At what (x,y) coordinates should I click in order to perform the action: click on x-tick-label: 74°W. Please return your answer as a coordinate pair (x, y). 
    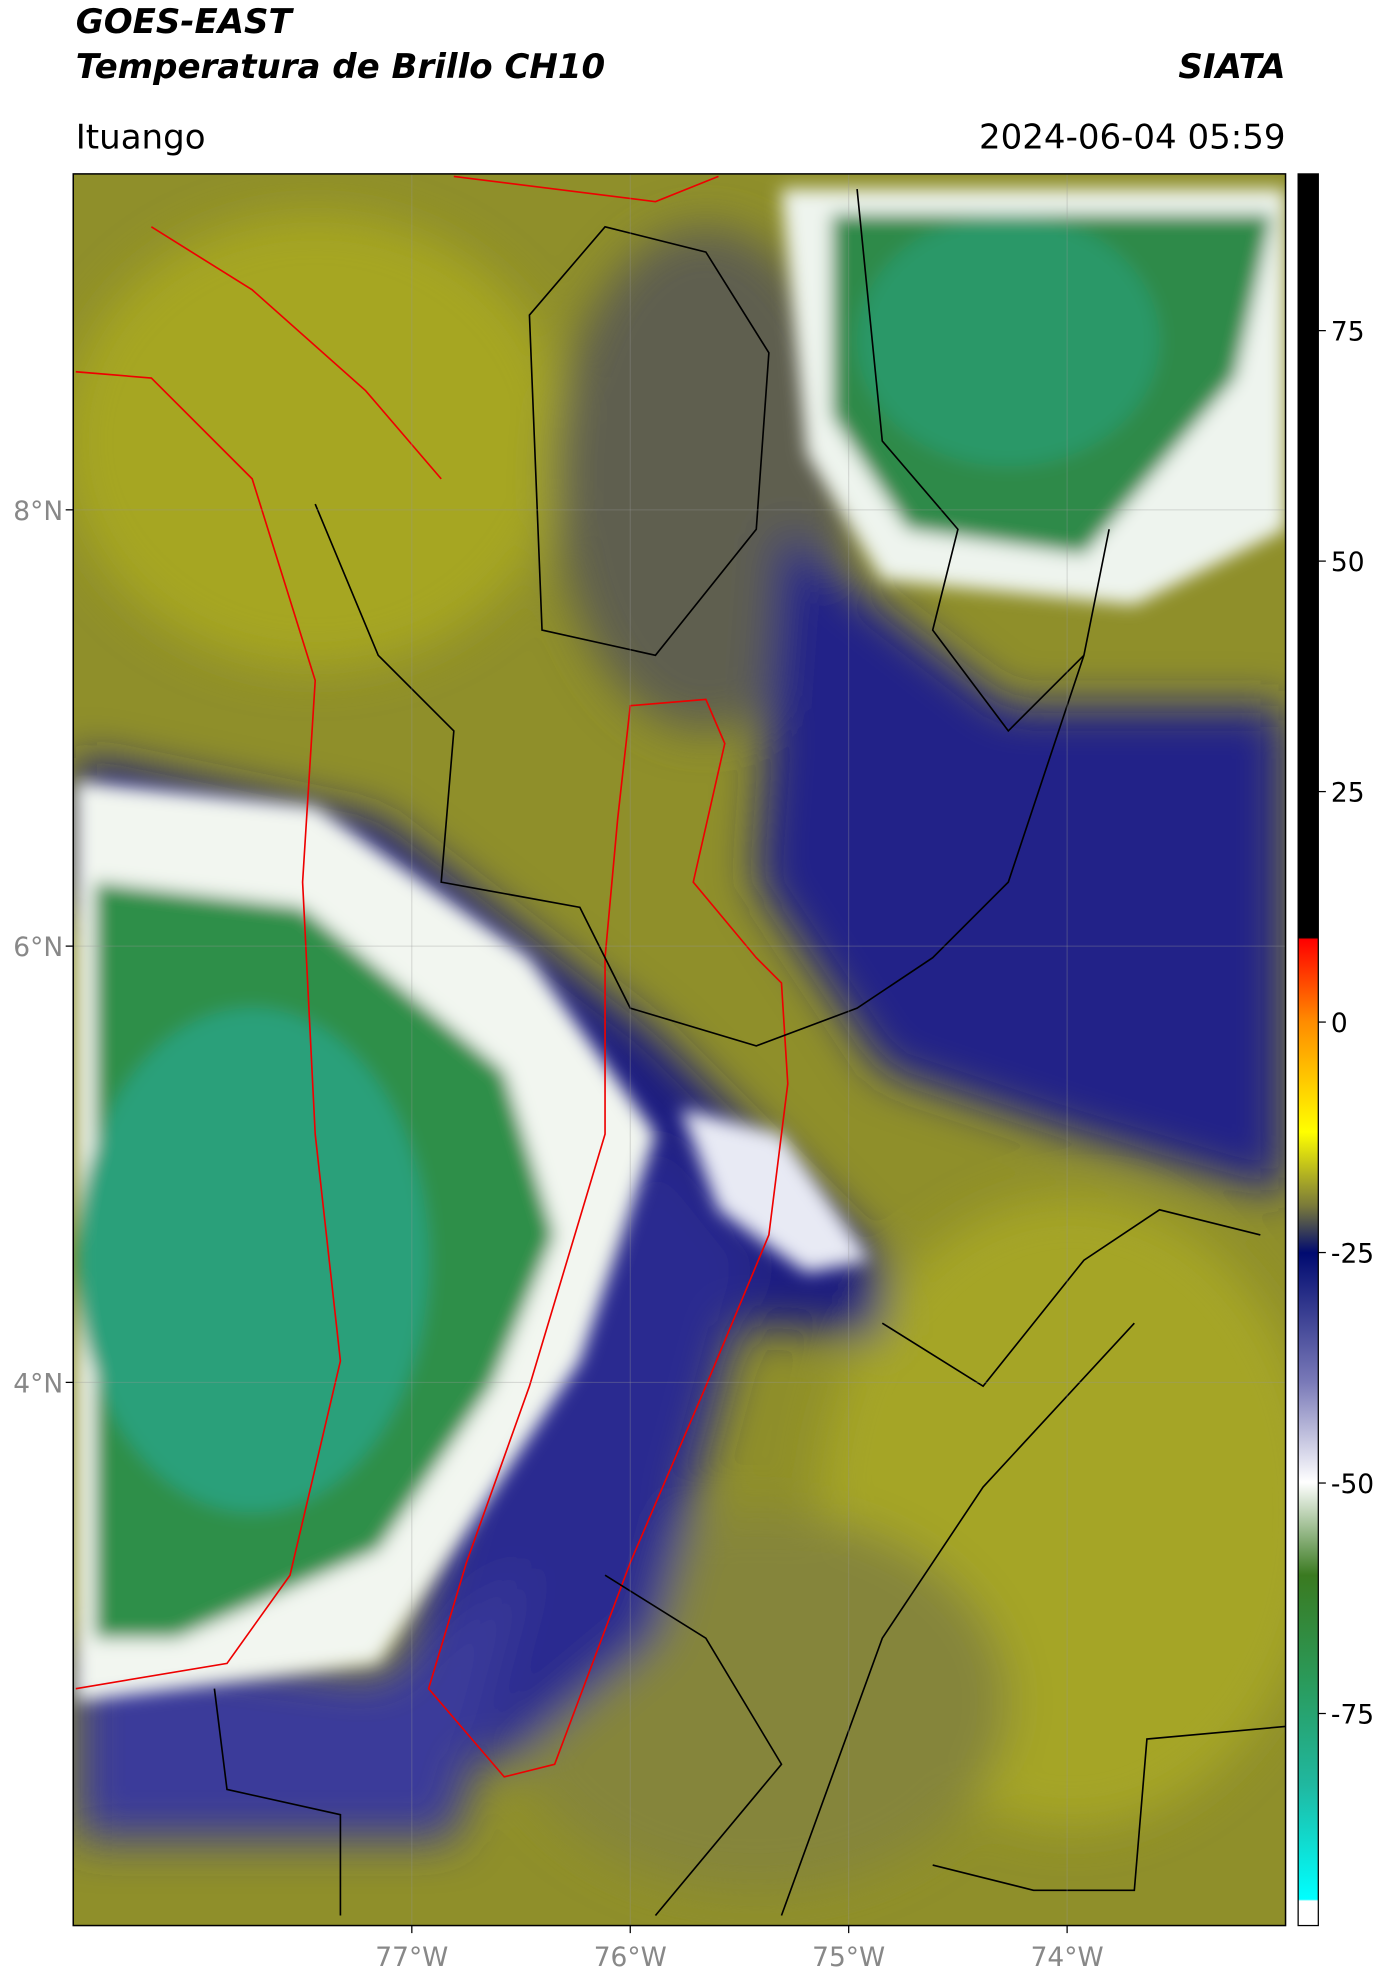
    Looking at the image, I should click on (1067, 1957).